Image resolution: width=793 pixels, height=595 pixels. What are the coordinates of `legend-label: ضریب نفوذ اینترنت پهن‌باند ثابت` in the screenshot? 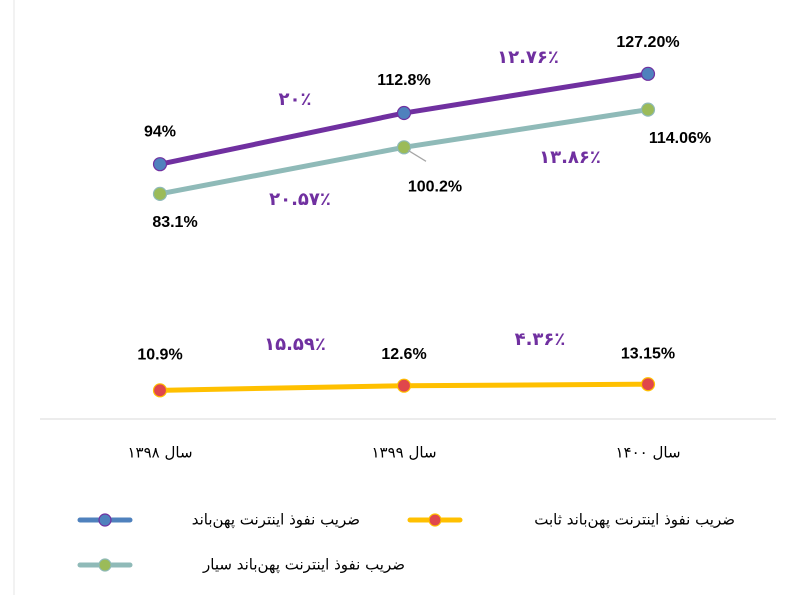 It's located at (634, 520).